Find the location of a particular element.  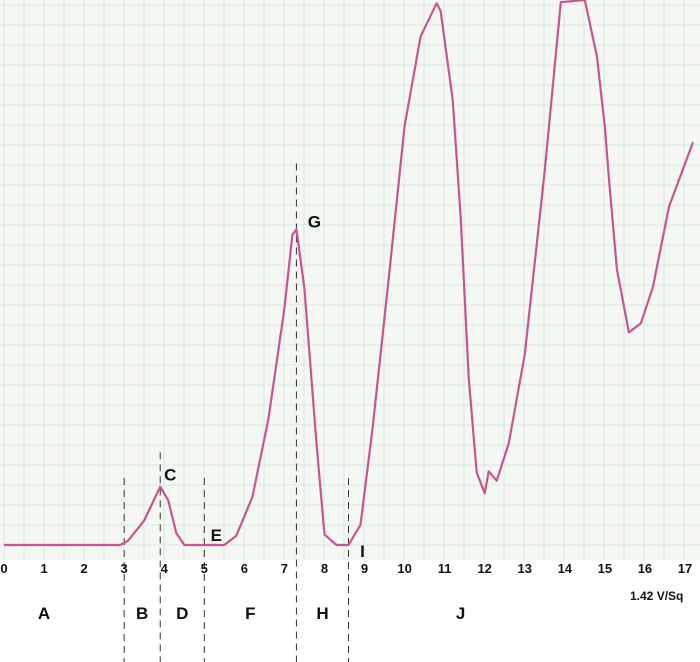

x-tick-label: 16 is located at coordinates (645, 568).